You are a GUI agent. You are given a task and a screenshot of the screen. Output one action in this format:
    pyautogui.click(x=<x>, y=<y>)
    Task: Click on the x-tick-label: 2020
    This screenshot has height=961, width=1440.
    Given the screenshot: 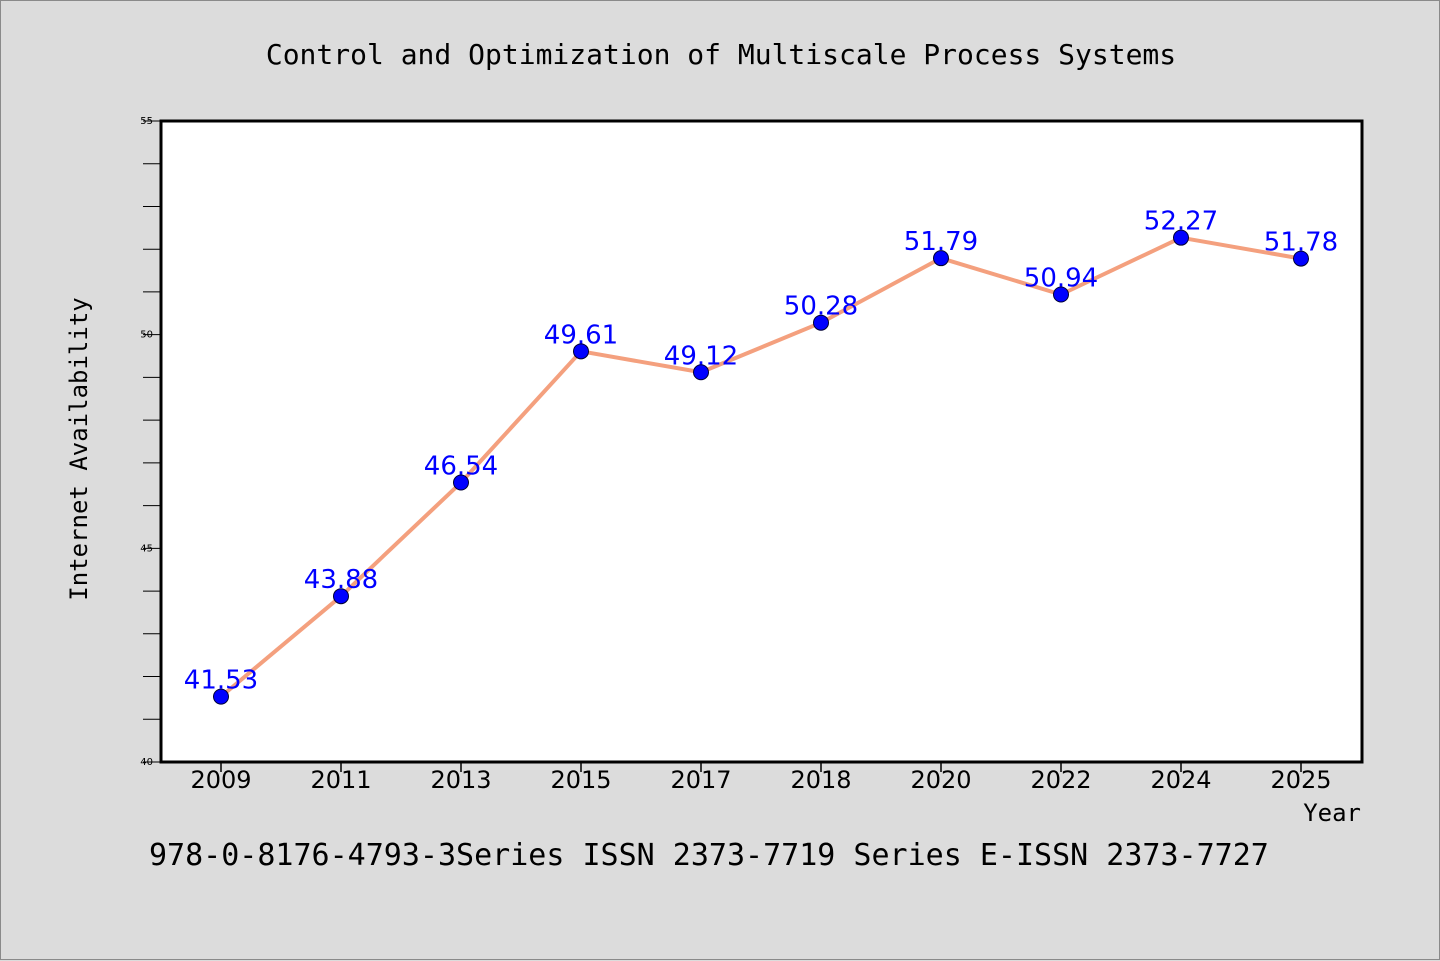 What is the action you would take?
    pyautogui.click(x=940, y=780)
    